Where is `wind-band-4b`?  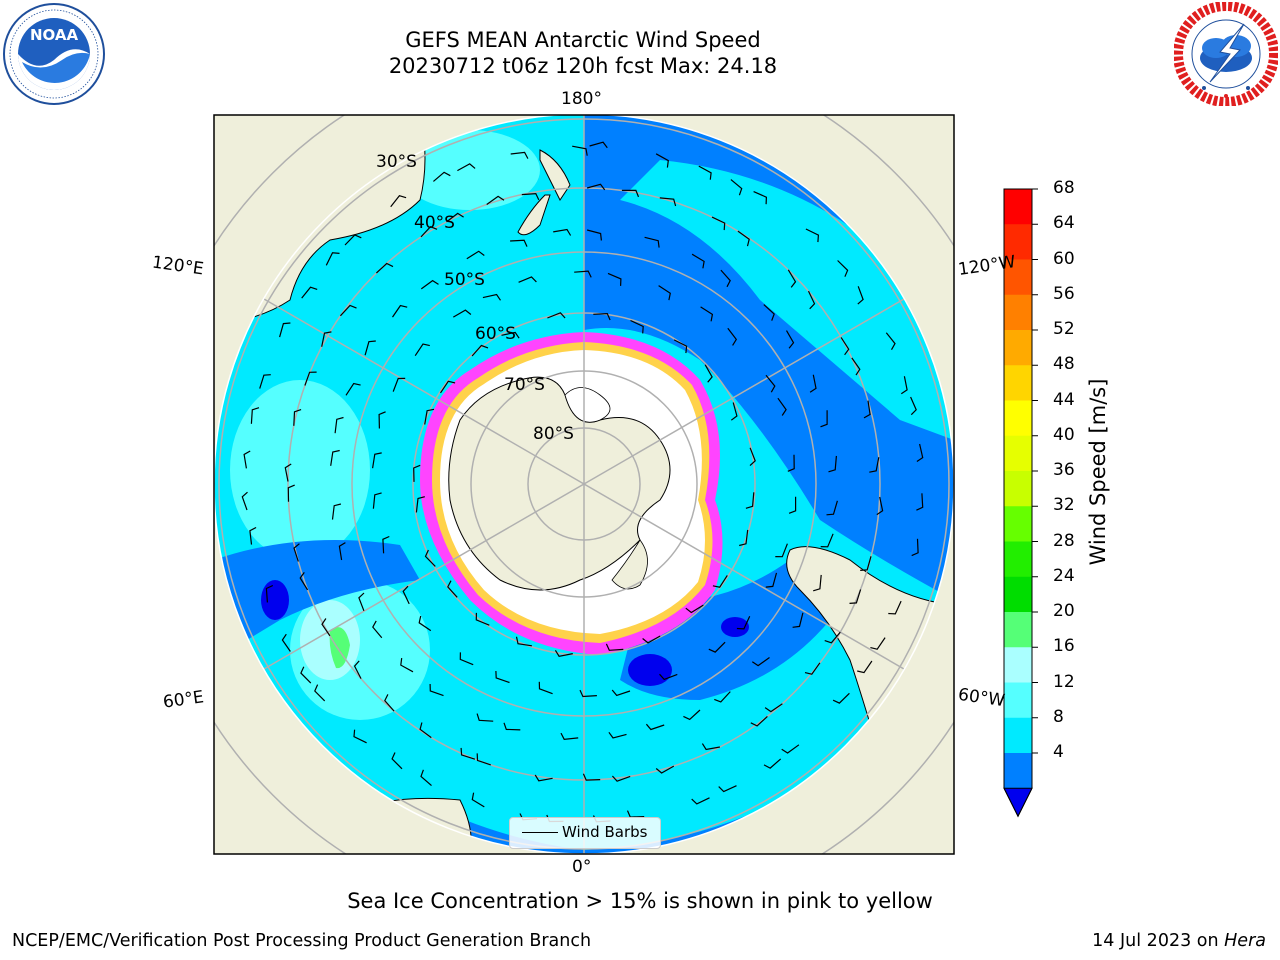
wind-band-4b is located at coordinates (275, 600).